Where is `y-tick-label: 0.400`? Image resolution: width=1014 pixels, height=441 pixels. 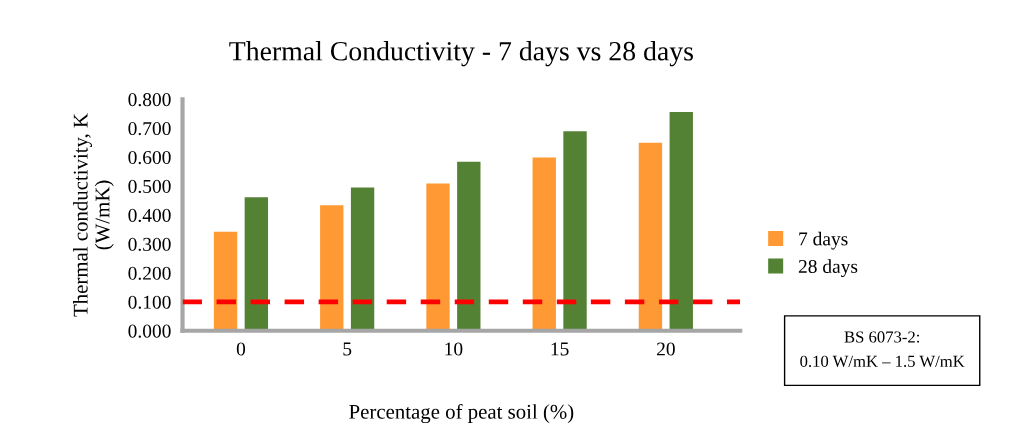
y-tick-label: 0.400 is located at coordinates (149, 215).